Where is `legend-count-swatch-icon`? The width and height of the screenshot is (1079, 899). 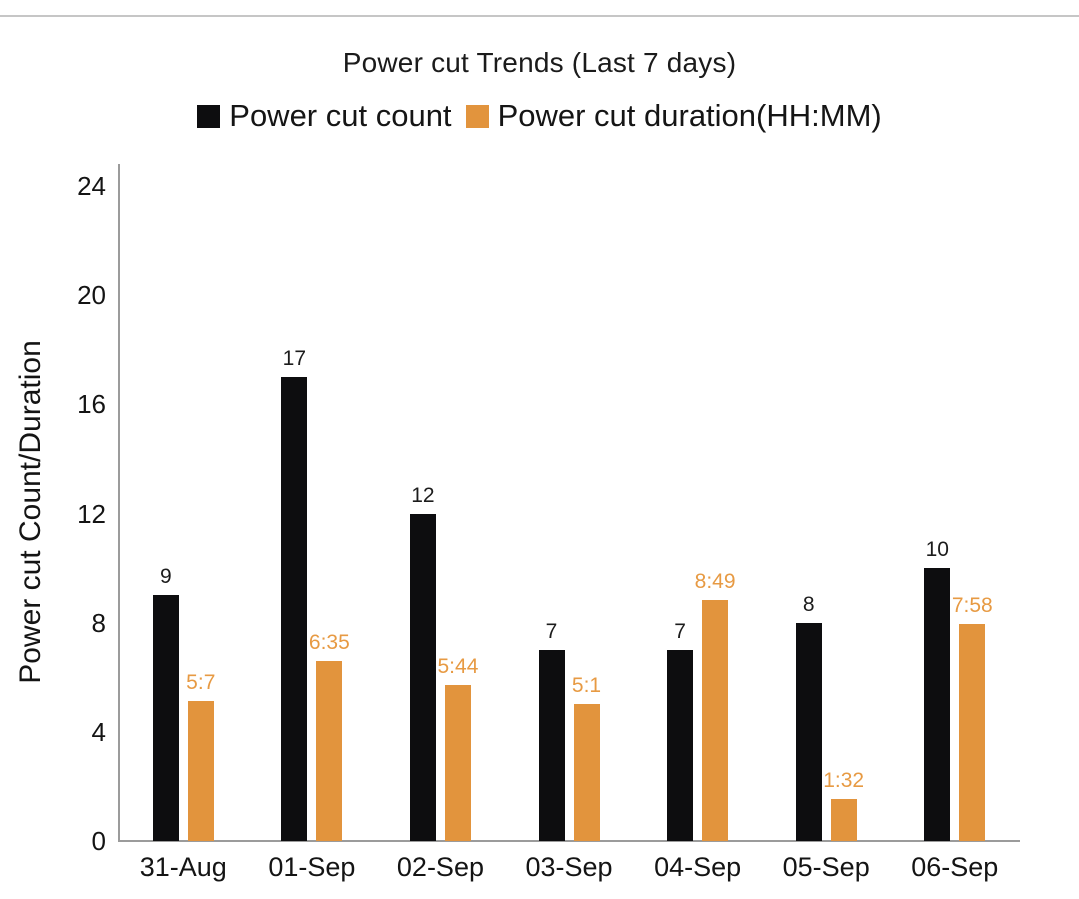
legend-count-swatch-icon is located at coordinates (209, 116).